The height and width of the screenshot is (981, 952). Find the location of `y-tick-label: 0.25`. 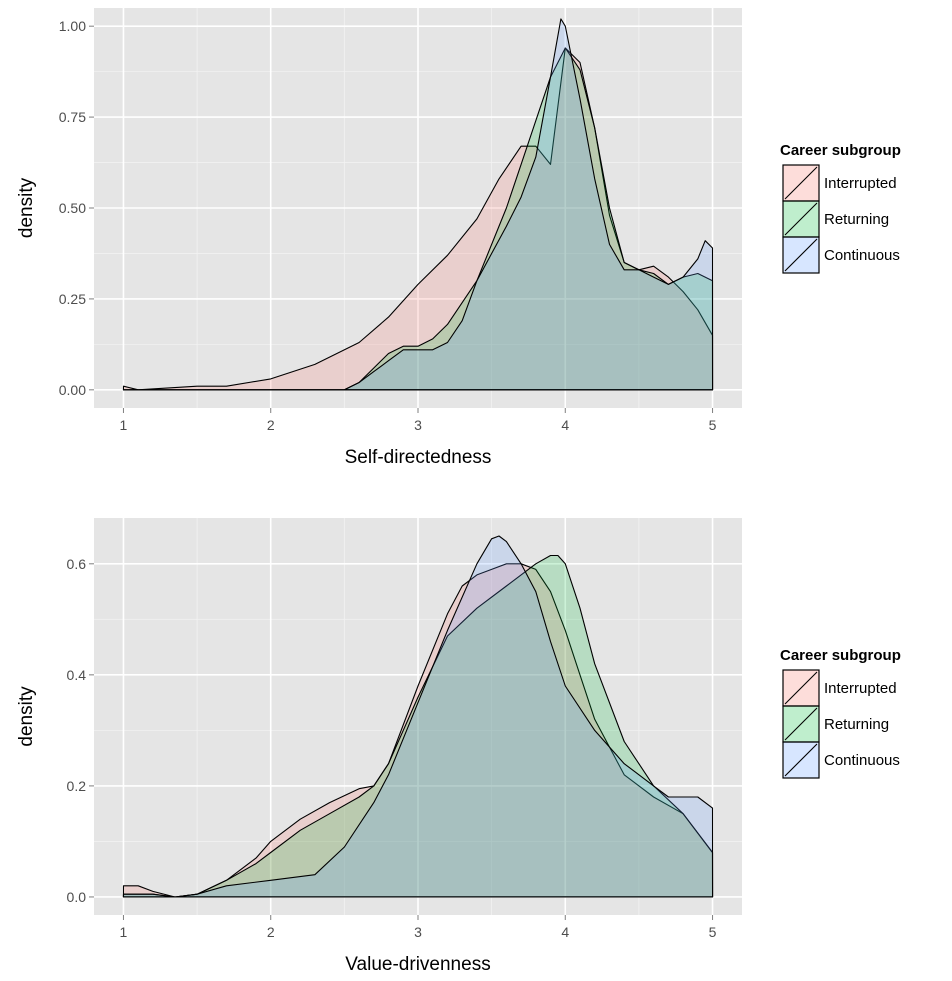

y-tick-label: 0.25 is located at coordinates (72, 299).